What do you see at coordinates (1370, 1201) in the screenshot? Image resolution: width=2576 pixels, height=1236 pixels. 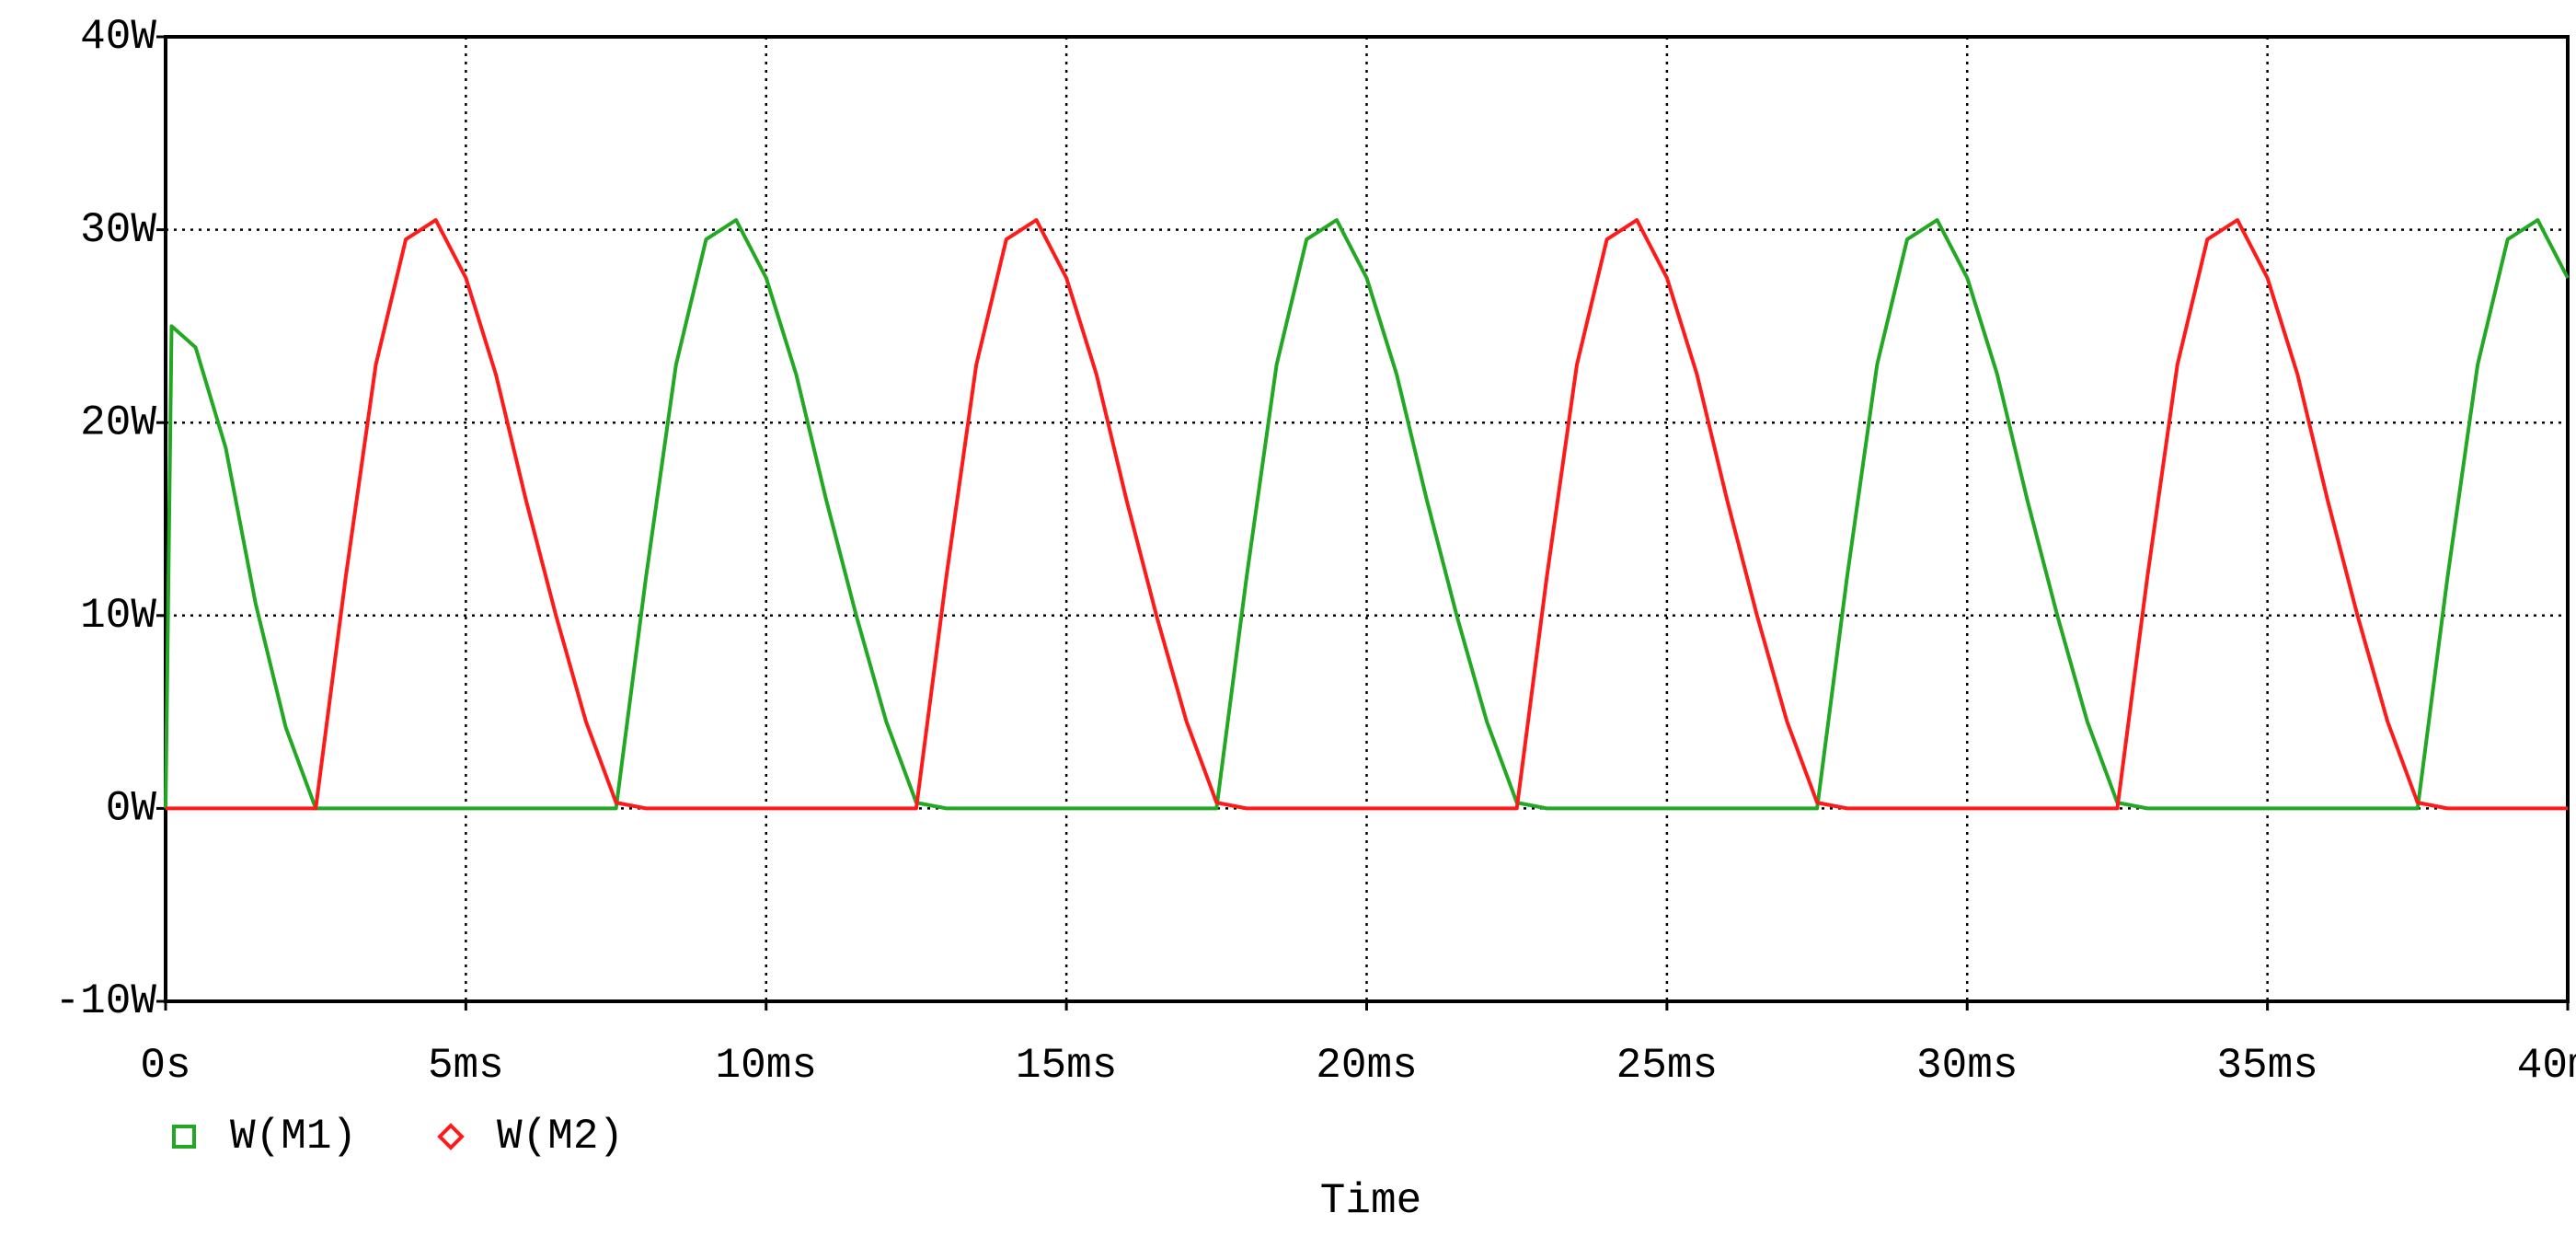 I see `x-axis-label: Time` at bounding box center [1370, 1201].